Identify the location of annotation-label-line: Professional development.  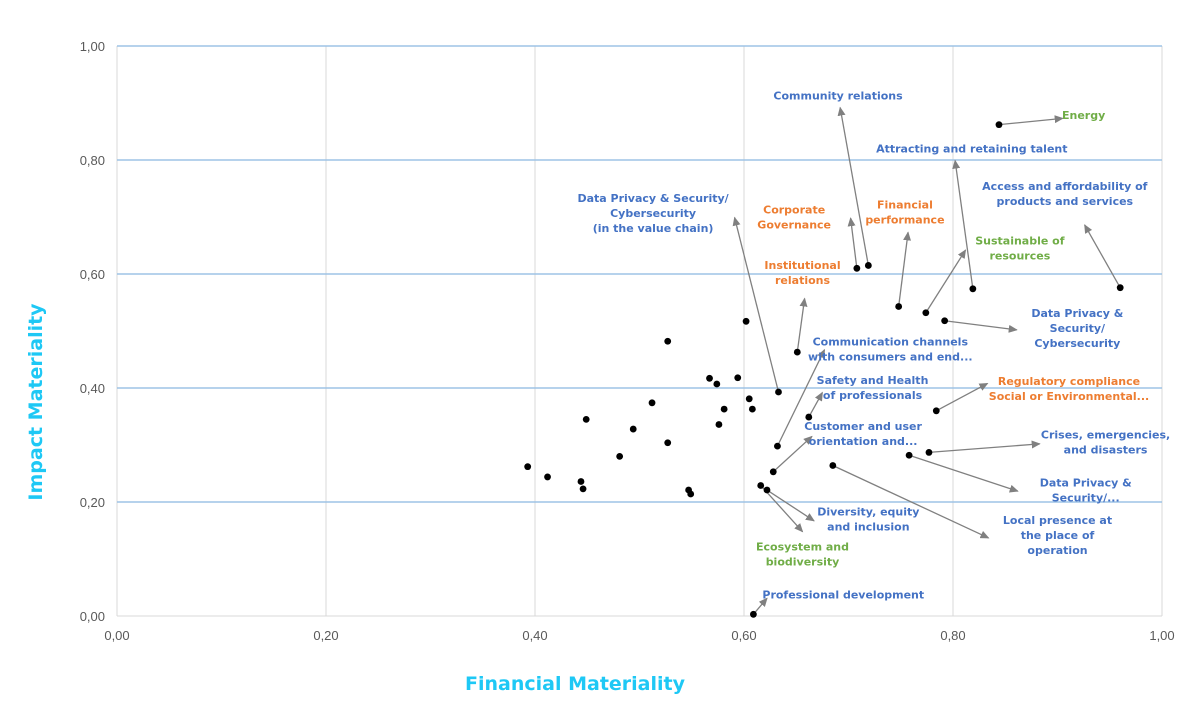
(843, 594).